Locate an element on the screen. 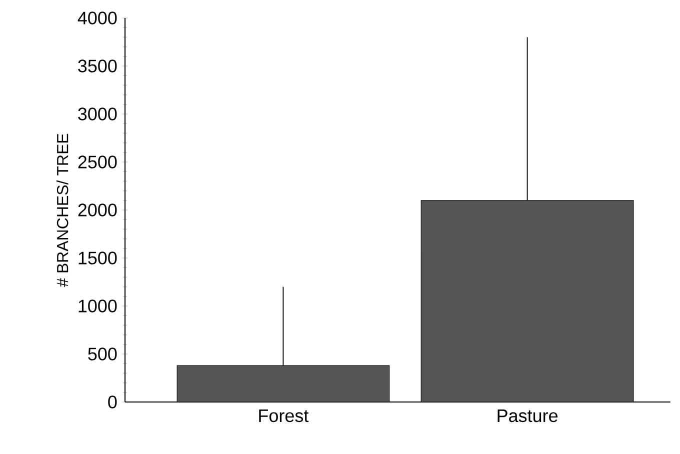 Image resolution: width=680 pixels, height=454 pixels. y-tick-label: 2500 is located at coordinates (97, 162).